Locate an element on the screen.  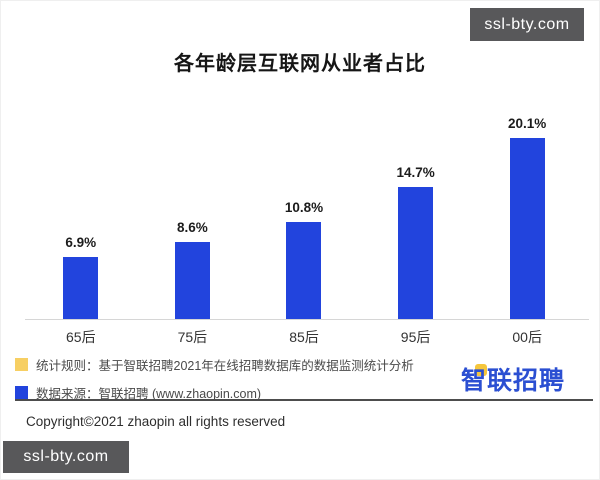
x-axis-label: 95后 is located at coordinates (415, 337).